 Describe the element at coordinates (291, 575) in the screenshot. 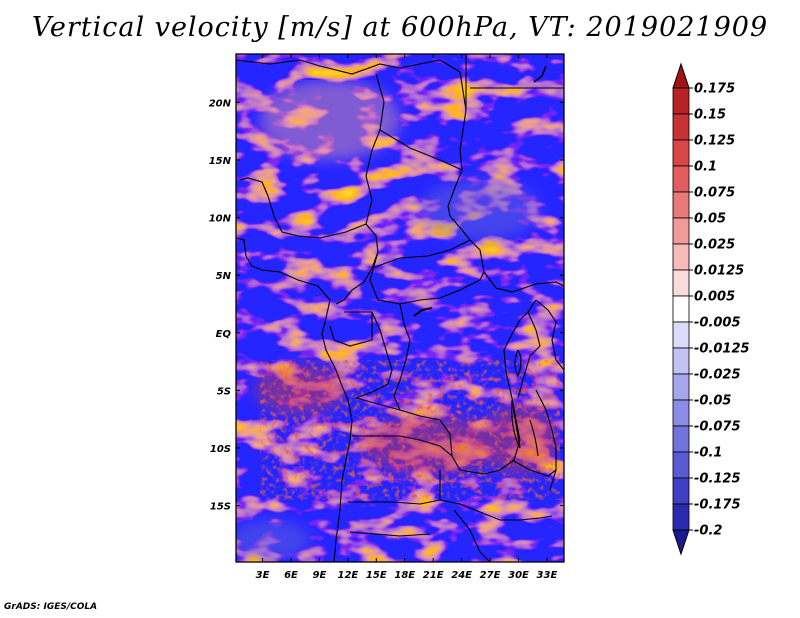

I see `x-tick-label: 6E` at that location.